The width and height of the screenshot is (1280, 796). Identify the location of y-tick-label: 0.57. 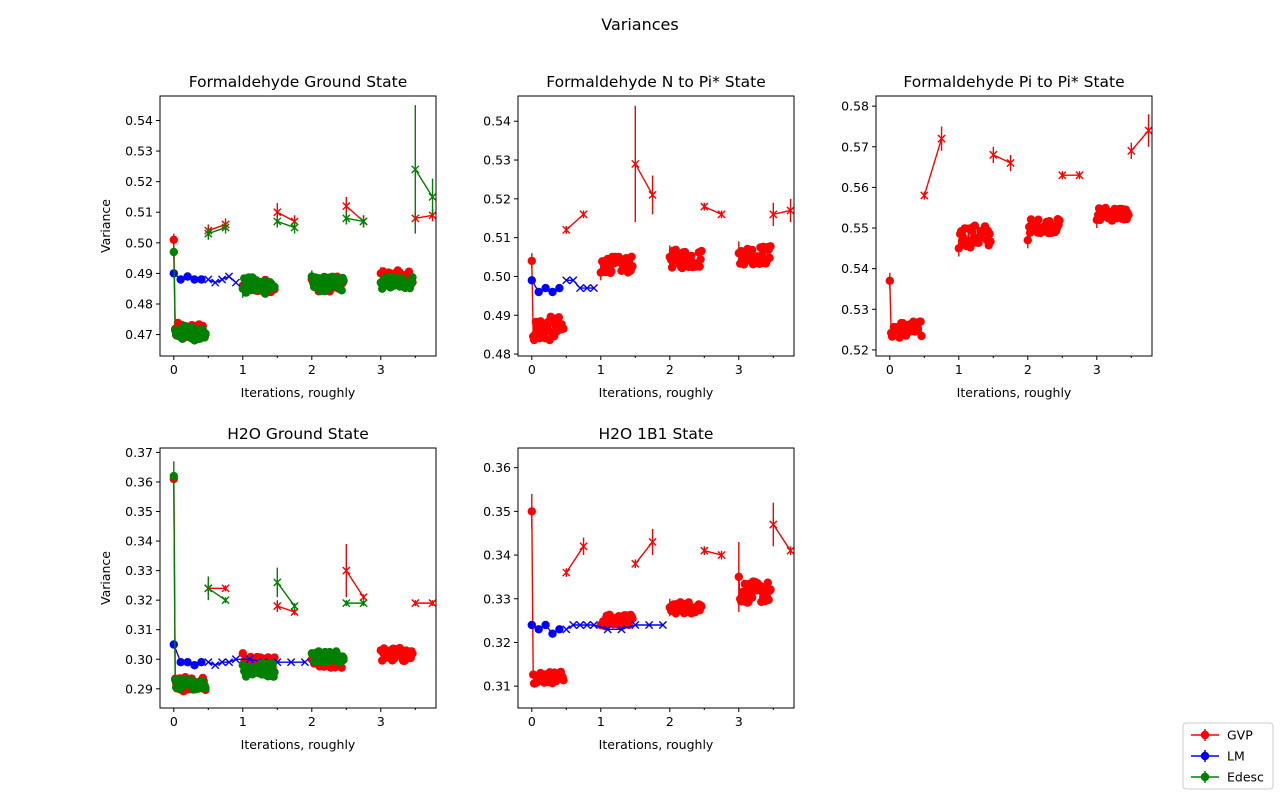
(855, 146).